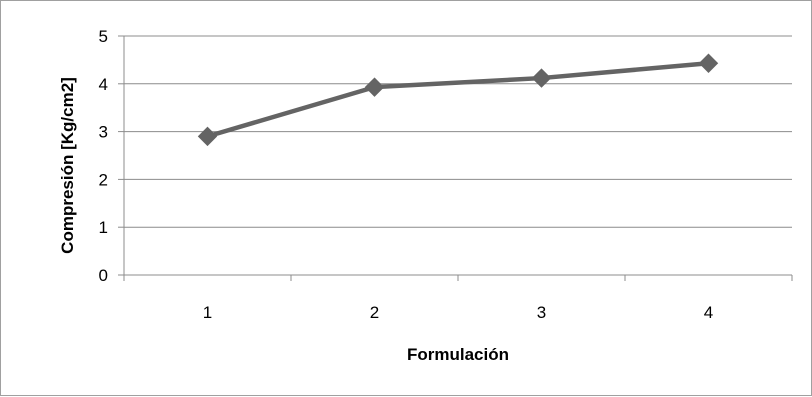  I want to click on x-tick-label: 1, so click(207, 312).